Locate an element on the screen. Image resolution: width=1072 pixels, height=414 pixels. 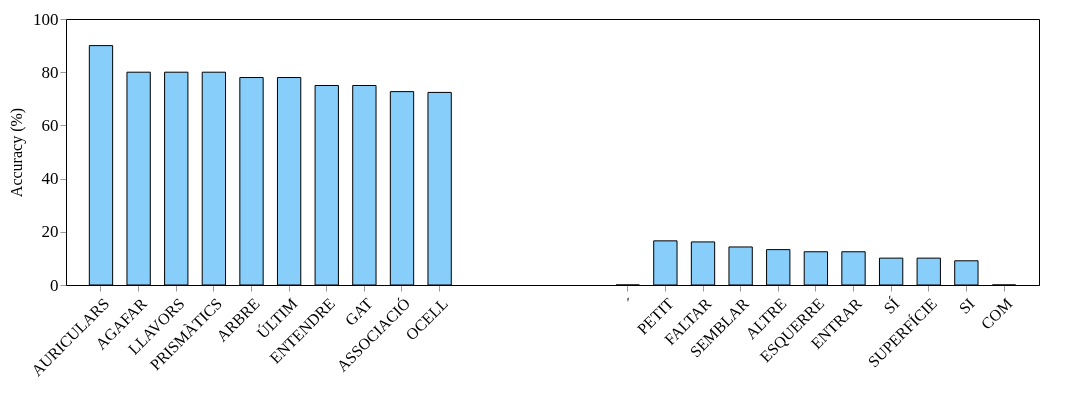
y-tick-label: 20 is located at coordinates (50, 232).